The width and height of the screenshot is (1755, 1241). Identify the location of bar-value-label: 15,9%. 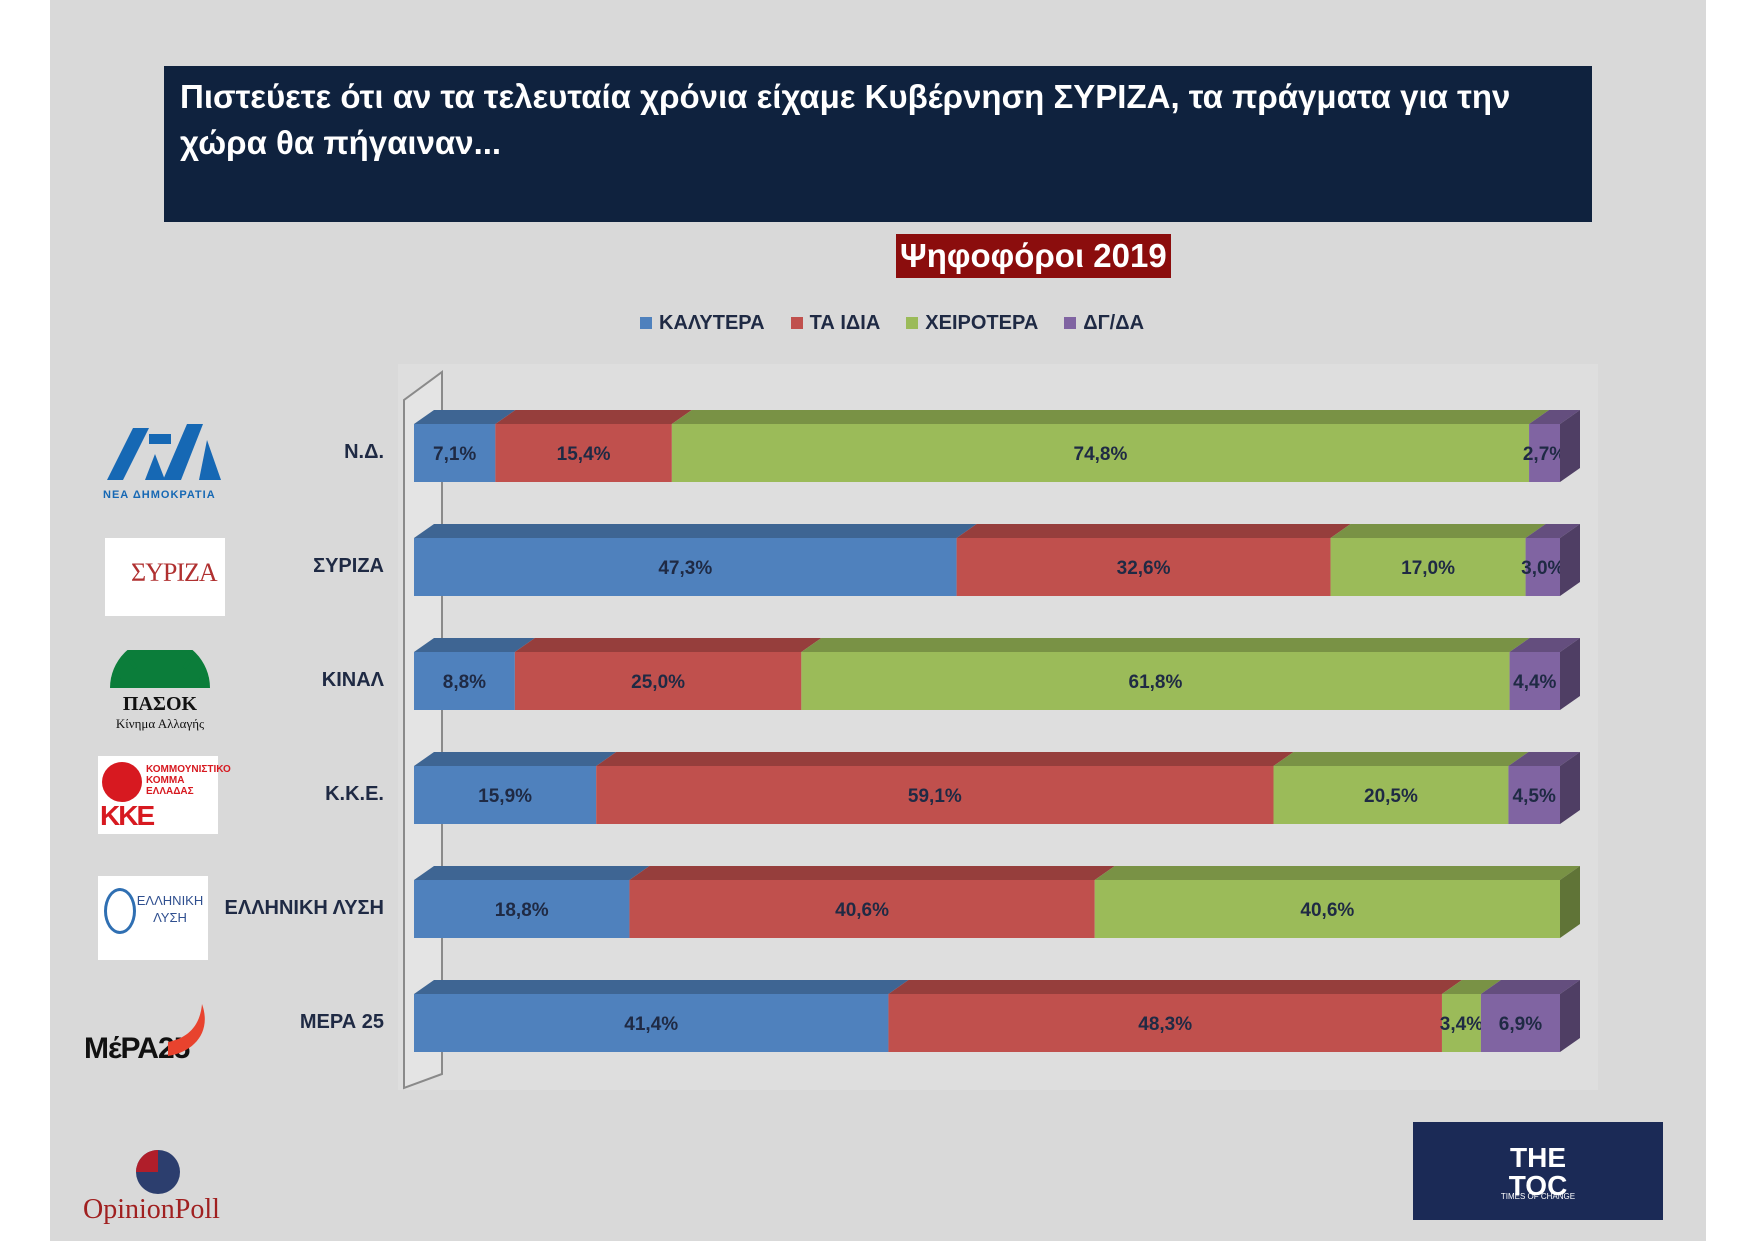
(505, 796).